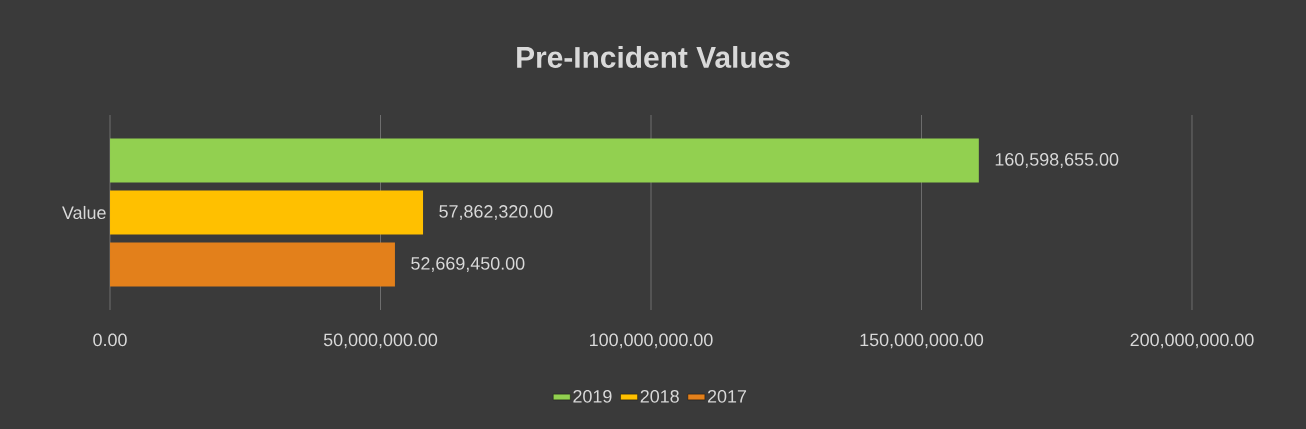 This screenshot has height=429, width=1306. What do you see at coordinates (496, 212) in the screenshot?
I see `data-label: 57,862,320.00` at bounding box center [496, 212].